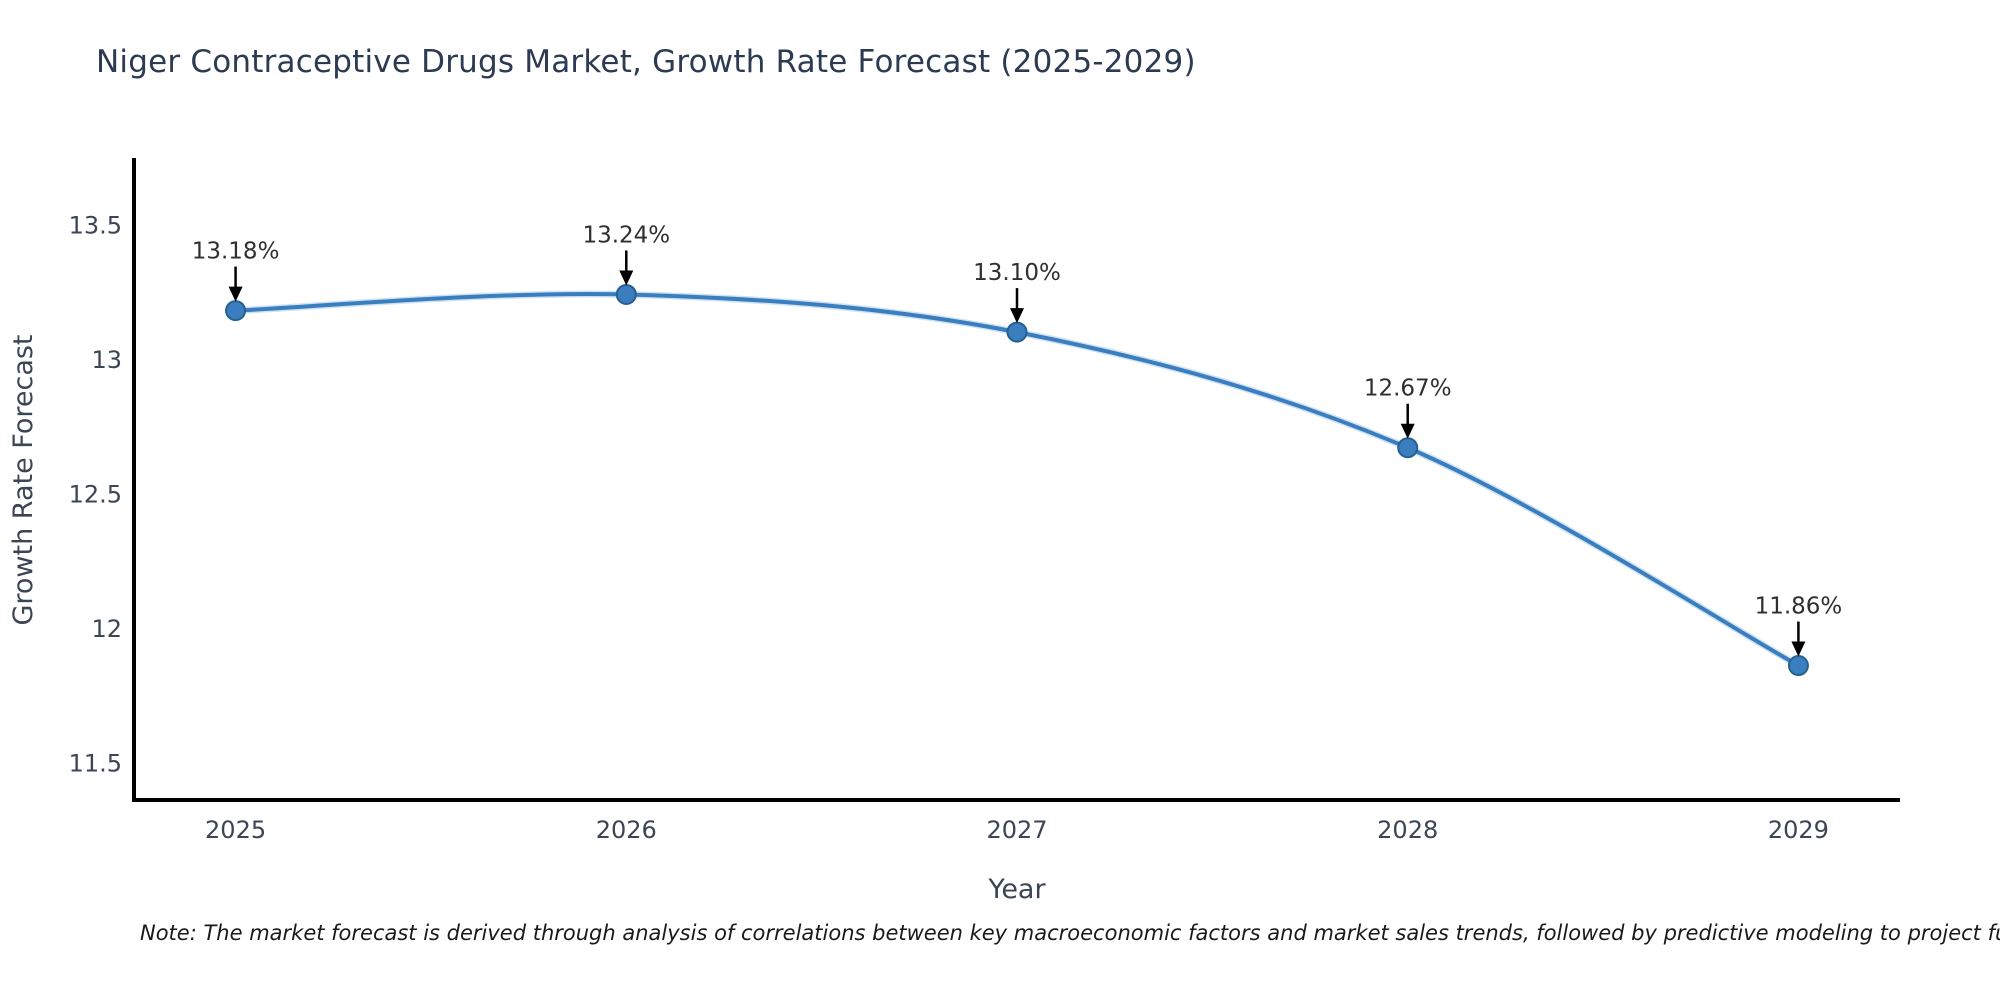  What do you see at coordinates (235, 830) in the screenshot?
I see `x-tick-label: 2025` at bounding box center [235, 830].